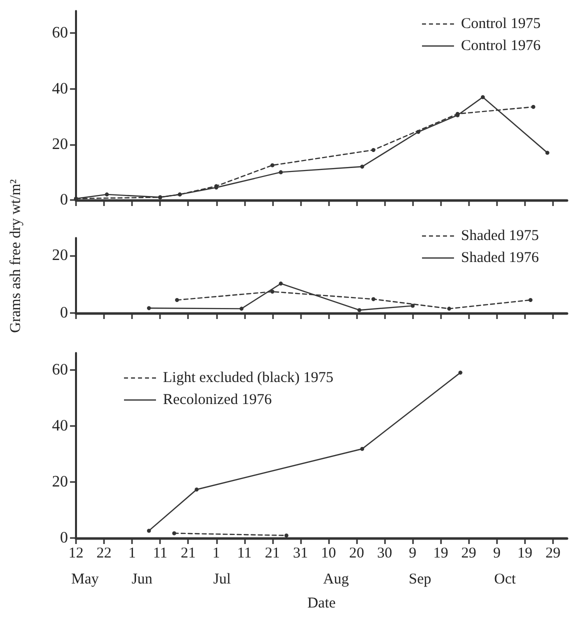  Describe the element at coordinates (104, 554) in the screenshot. I see `x-tick-label: 22` at that location.